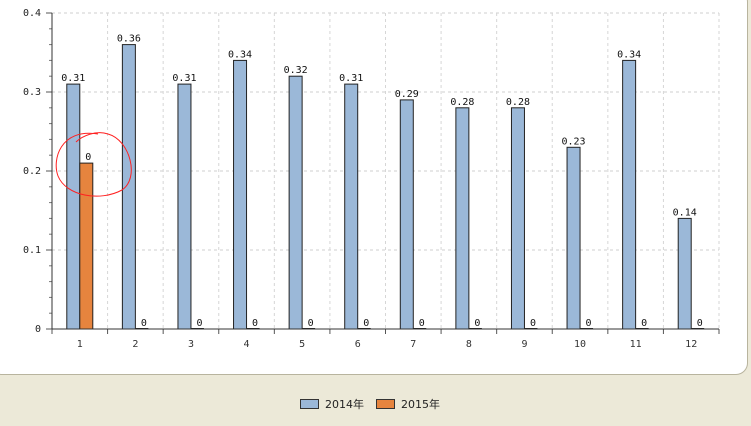 The width and height of the screenshot is (751, 426). What do you see at coordinates (191, 344) in the screenshot?
I see `x-tick-label: 3` at bounding box center [191, 344].